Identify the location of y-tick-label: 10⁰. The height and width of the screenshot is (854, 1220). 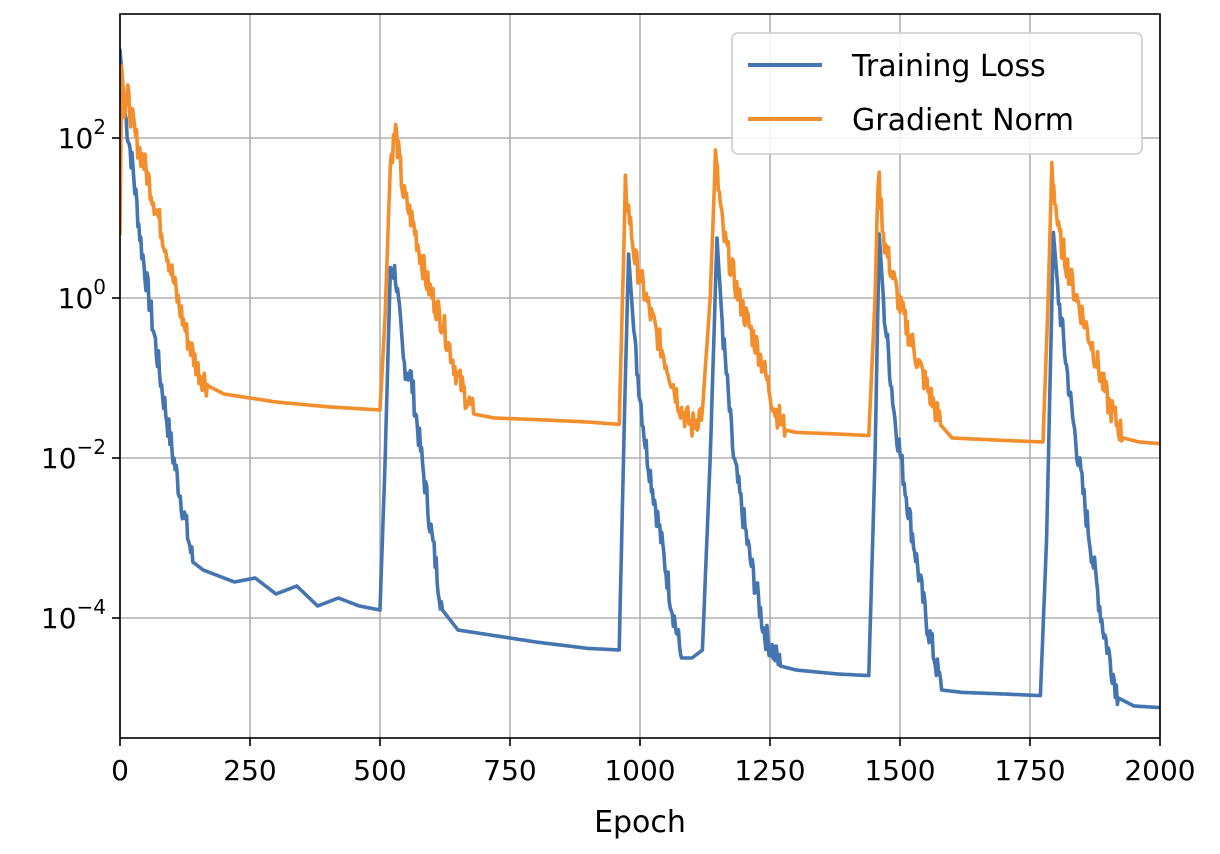
(82, 295).